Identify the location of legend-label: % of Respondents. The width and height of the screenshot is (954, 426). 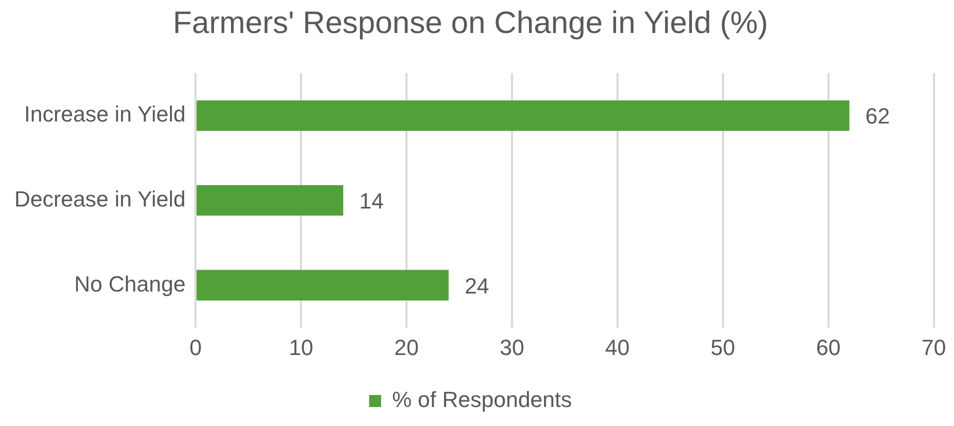
(482, 399).